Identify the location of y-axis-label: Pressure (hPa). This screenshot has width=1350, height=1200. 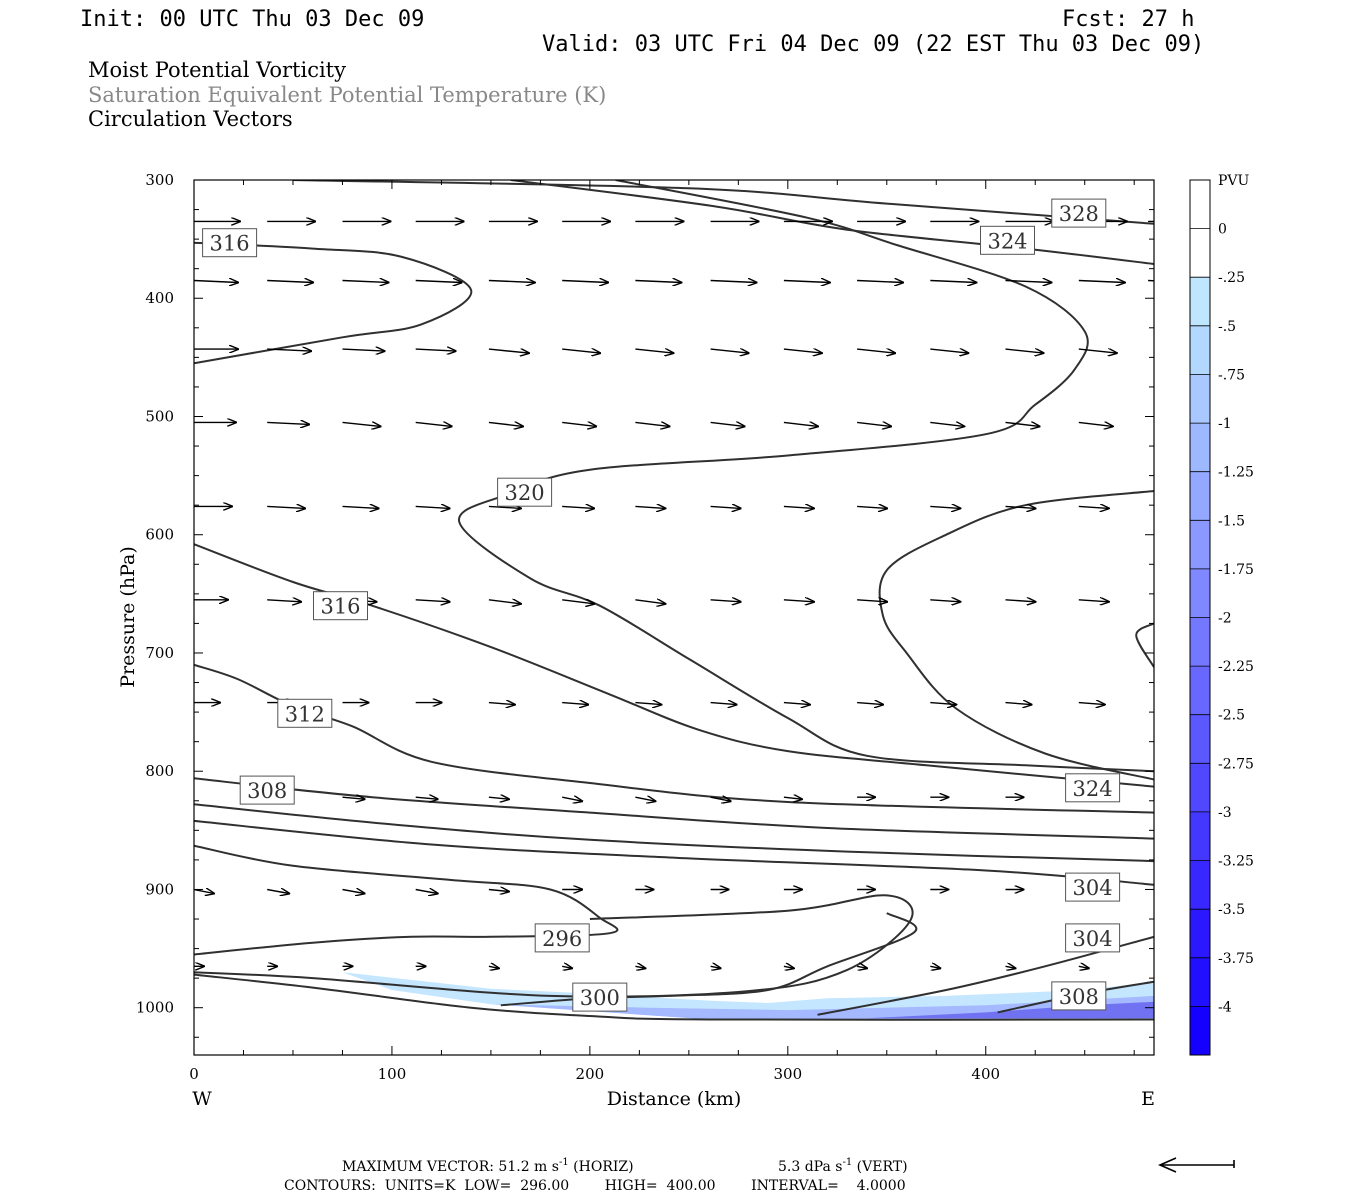
(128, 617).